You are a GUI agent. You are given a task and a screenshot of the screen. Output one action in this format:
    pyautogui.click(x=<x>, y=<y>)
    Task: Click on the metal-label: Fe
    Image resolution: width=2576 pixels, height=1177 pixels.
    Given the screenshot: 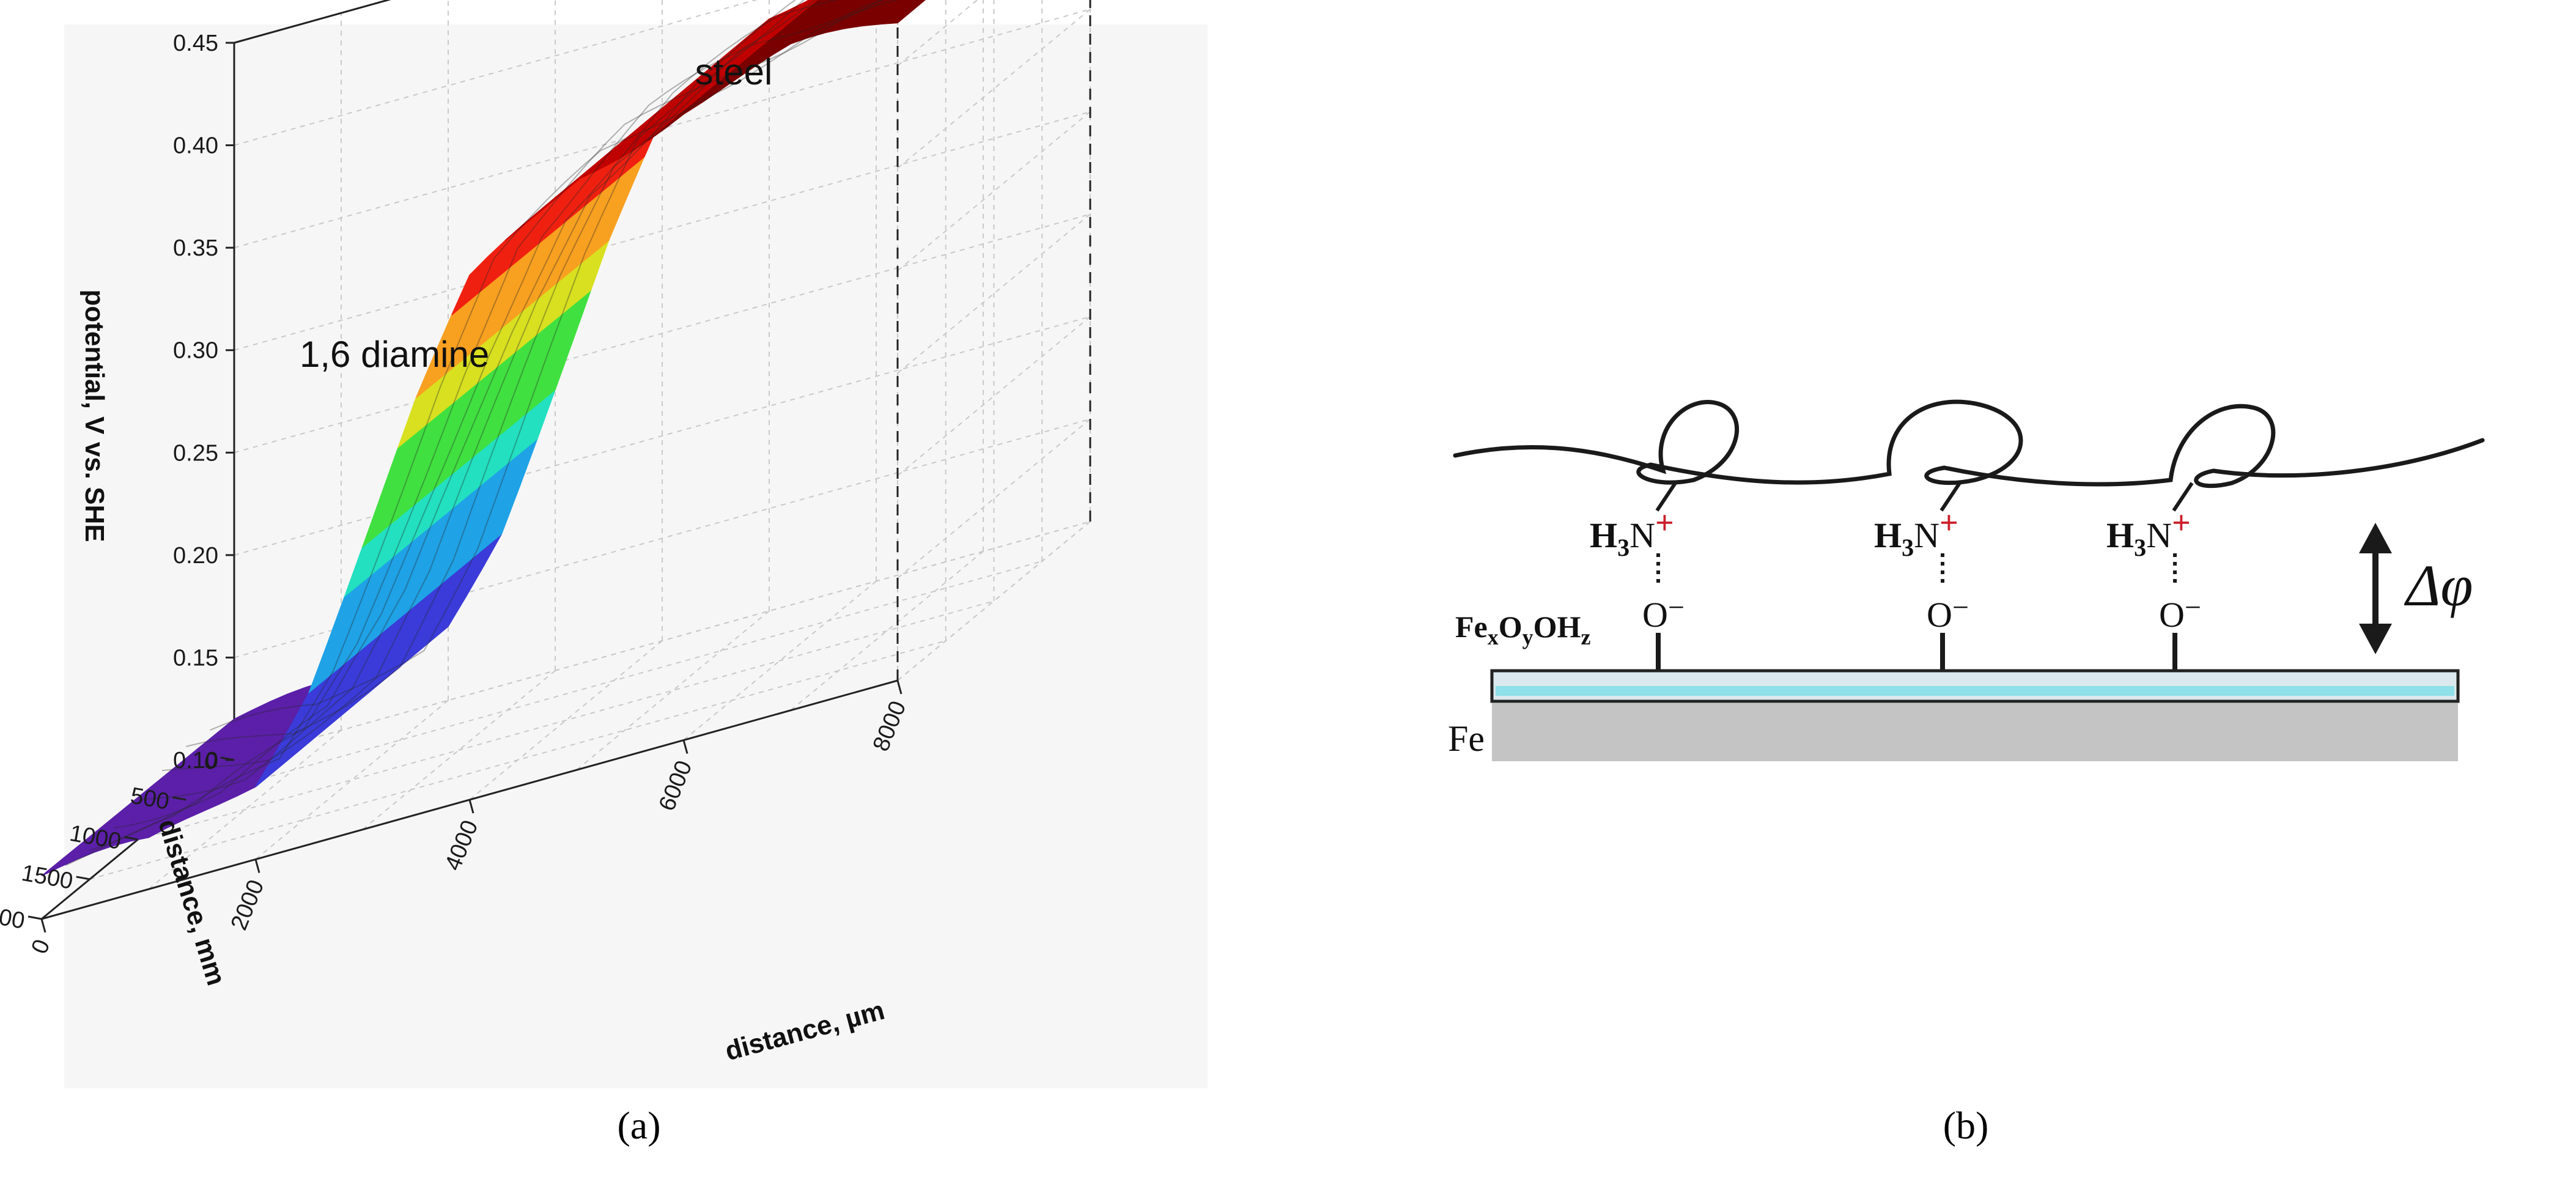 What is the action you would take?
    pyautogui.click(x=1466, y=738)
    